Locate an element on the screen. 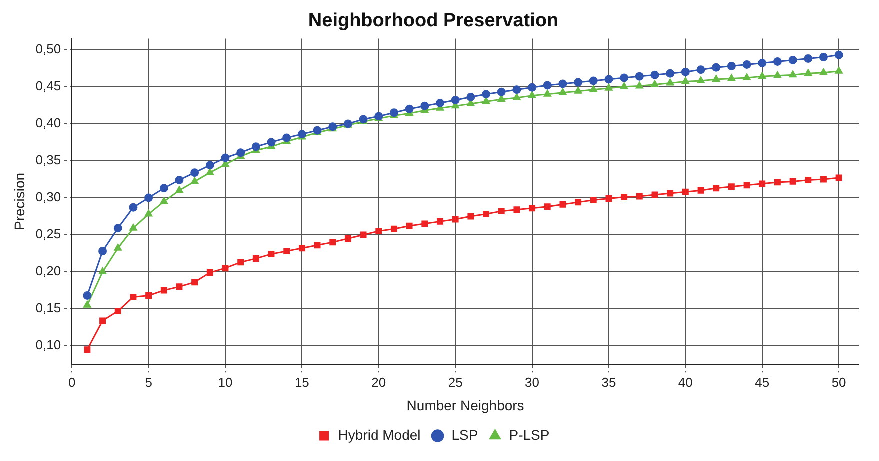 The height and width of the screenshot is (461, 879). x-tick-label: 40 is located at coordinates (685, 382).